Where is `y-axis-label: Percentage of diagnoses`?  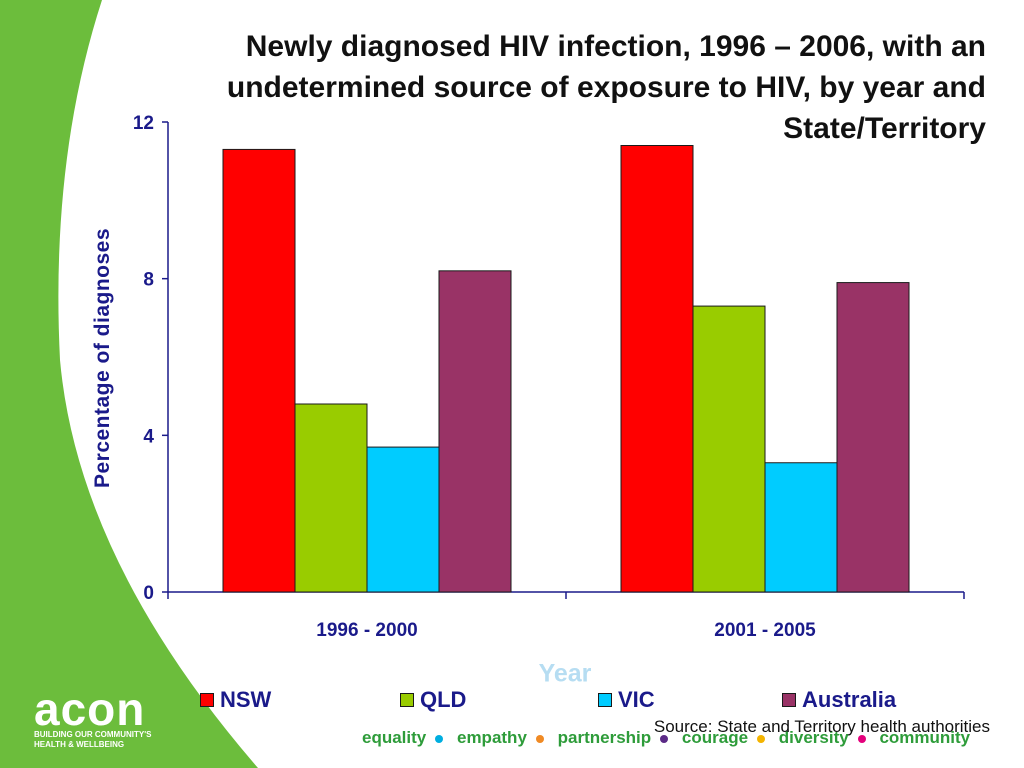 y-axis-label: Percentage of diagnoses is located at coordinates (102, 358).